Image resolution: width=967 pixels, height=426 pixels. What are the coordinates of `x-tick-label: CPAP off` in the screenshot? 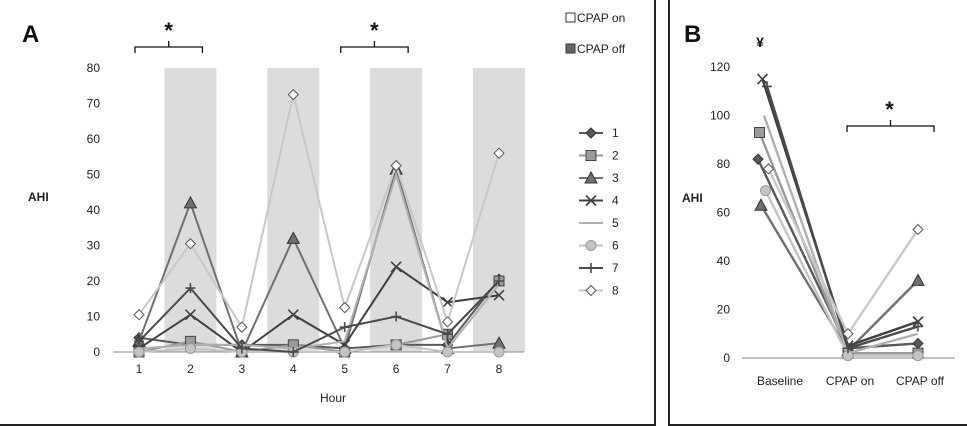 It's located at (920, 381).